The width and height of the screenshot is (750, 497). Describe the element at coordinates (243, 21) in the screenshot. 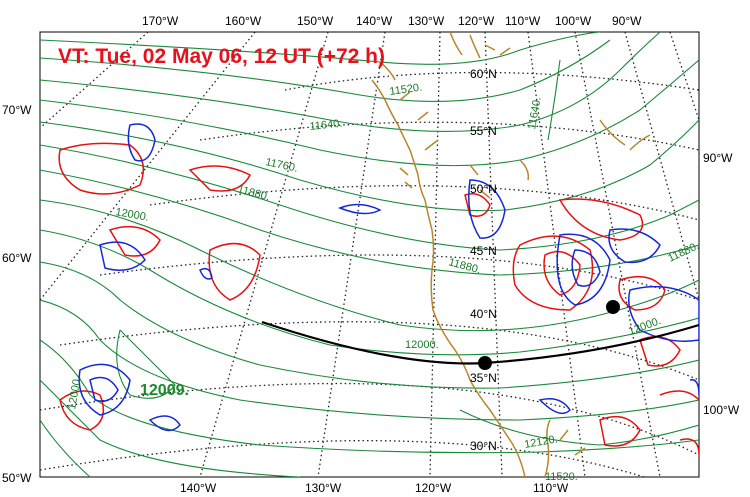

I see `lon-label-top: 160°W` at that location.